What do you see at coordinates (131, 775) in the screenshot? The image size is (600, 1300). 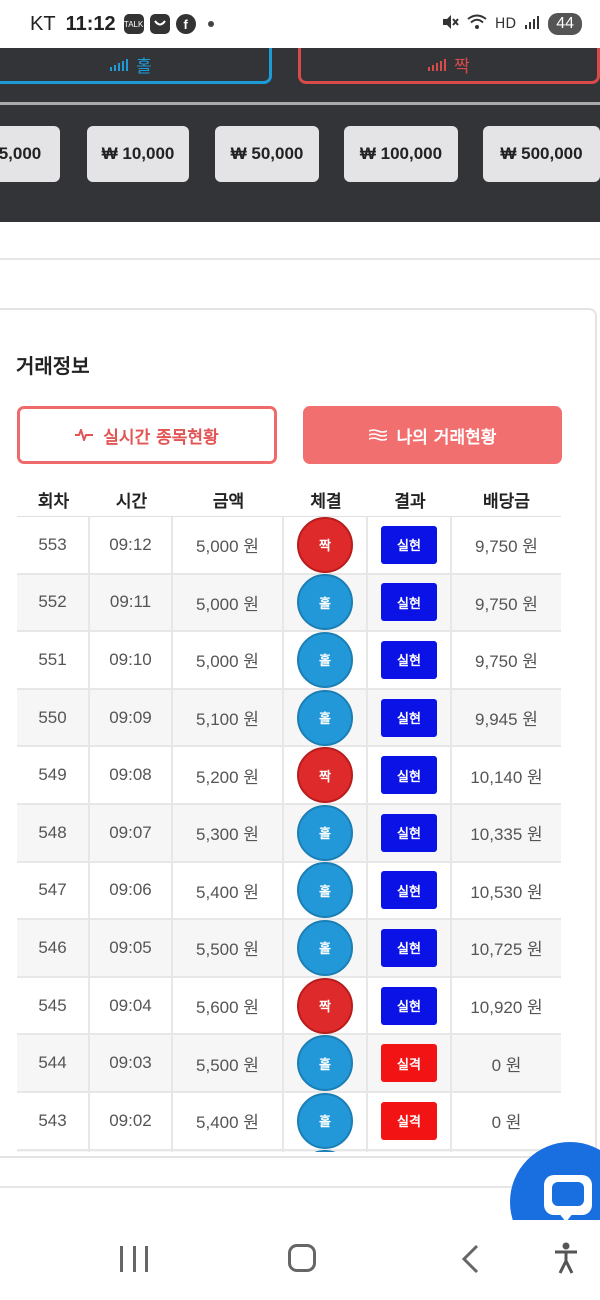 I see `time-cell: 09:08` at bounding box center [131, 775].